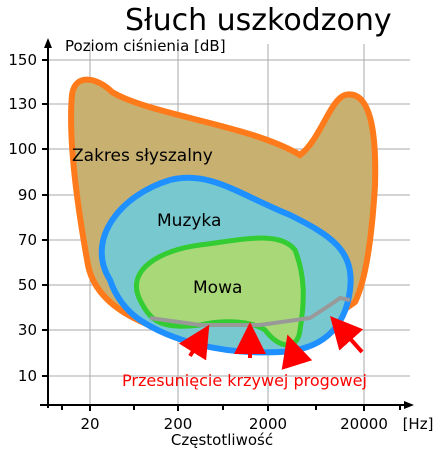  What do you see at coordinates (142, 156) in the screenshot?
I see `region-label: Zakres słyszalny` at bounding box center [142, 156].